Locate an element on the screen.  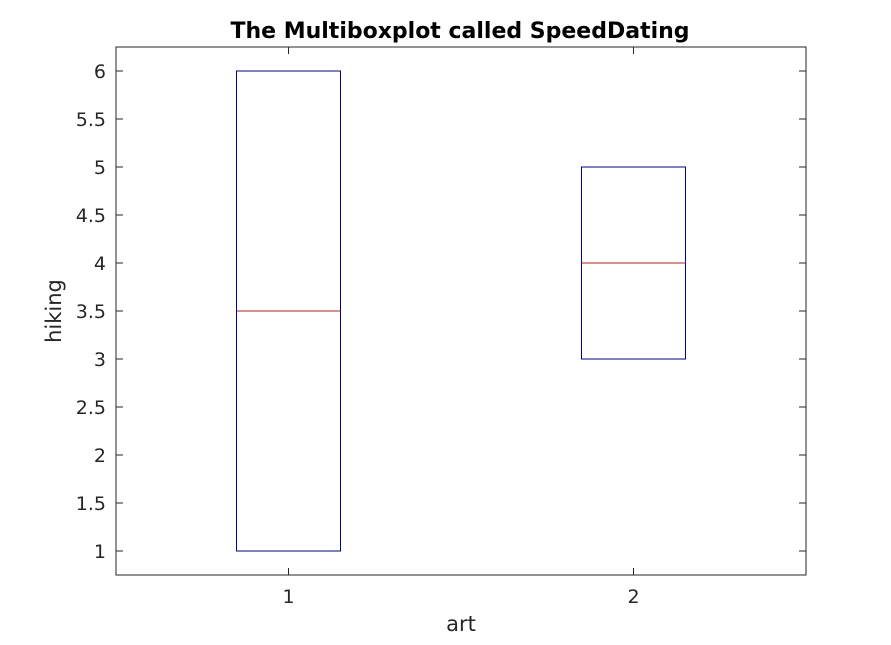
x-tick-label: 2 is located at coordinates (633, 597).